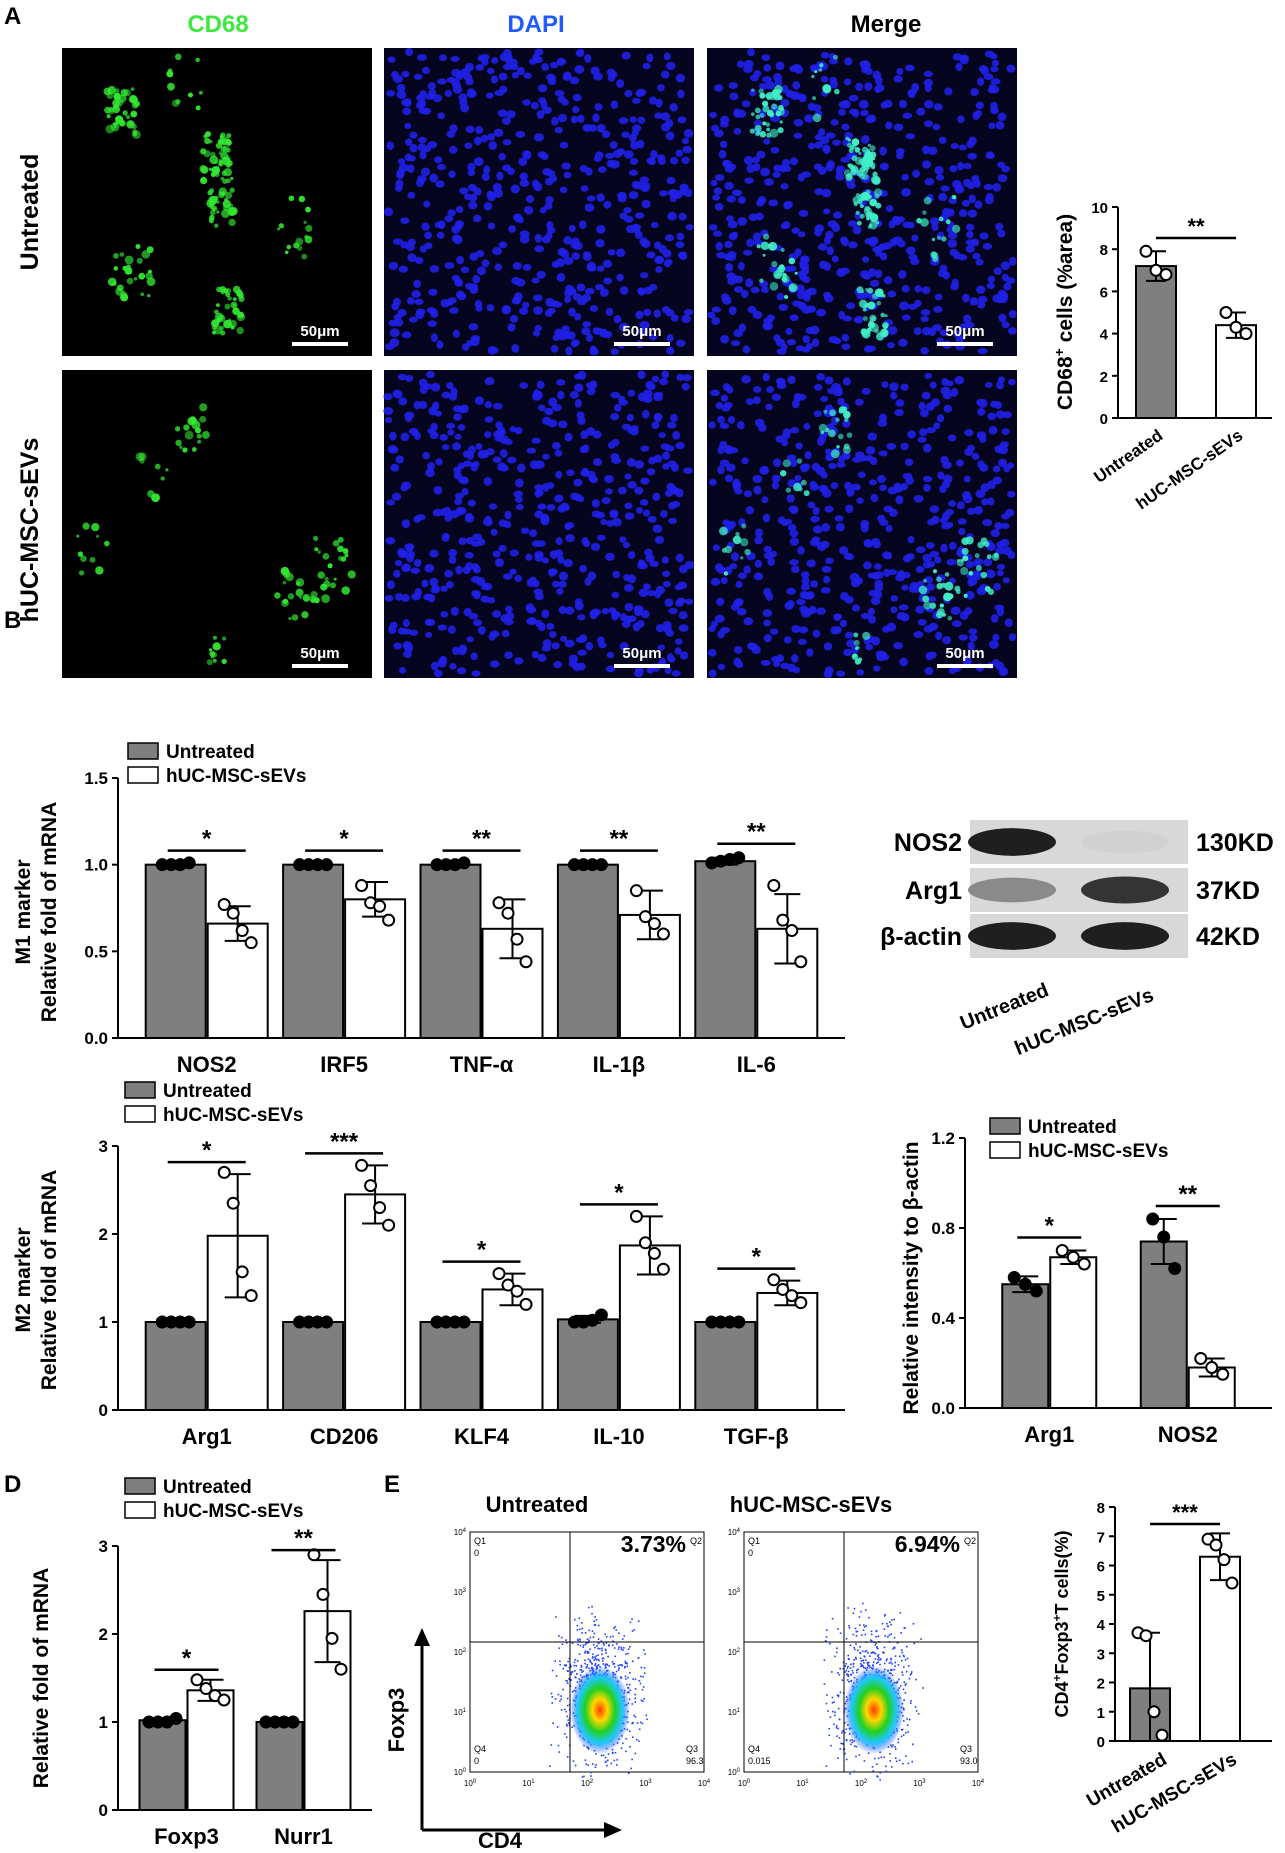  Describe the element at coordinates (217, 24) in the screenshot. I see `channel-label-cd68: CD68` at that location.